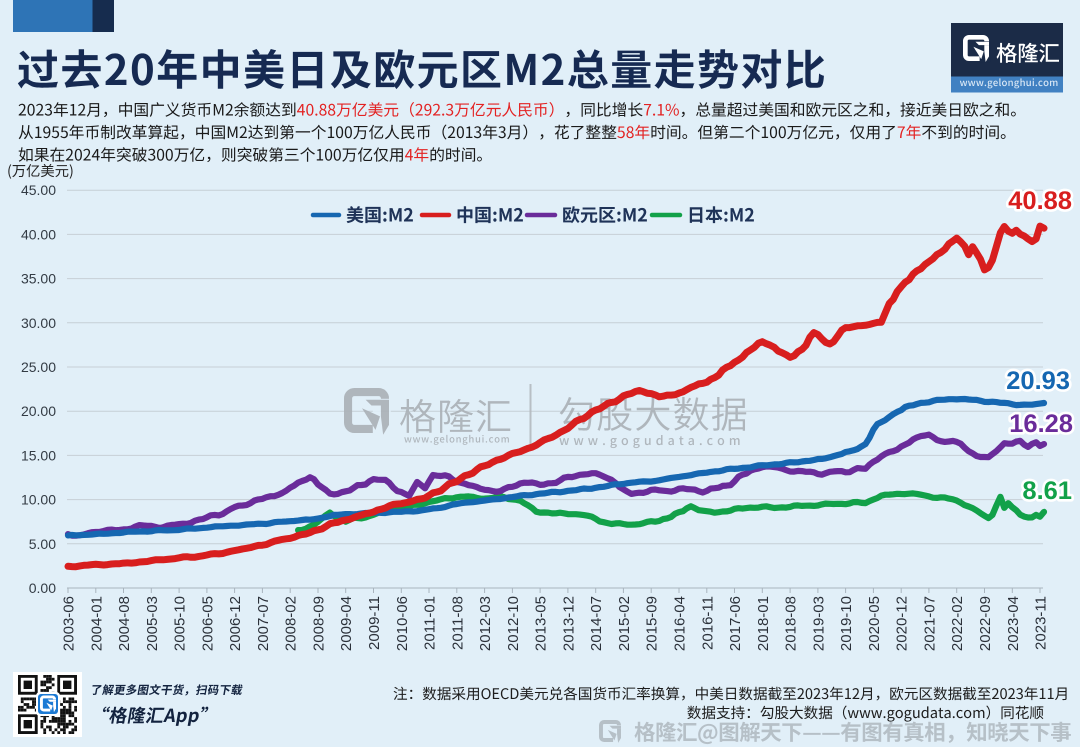 This screenshot has width=1080, height=747. Describe the element at coordinates (929, 623) in the screenshot. I see `svg-text: 2021-07` at that location.